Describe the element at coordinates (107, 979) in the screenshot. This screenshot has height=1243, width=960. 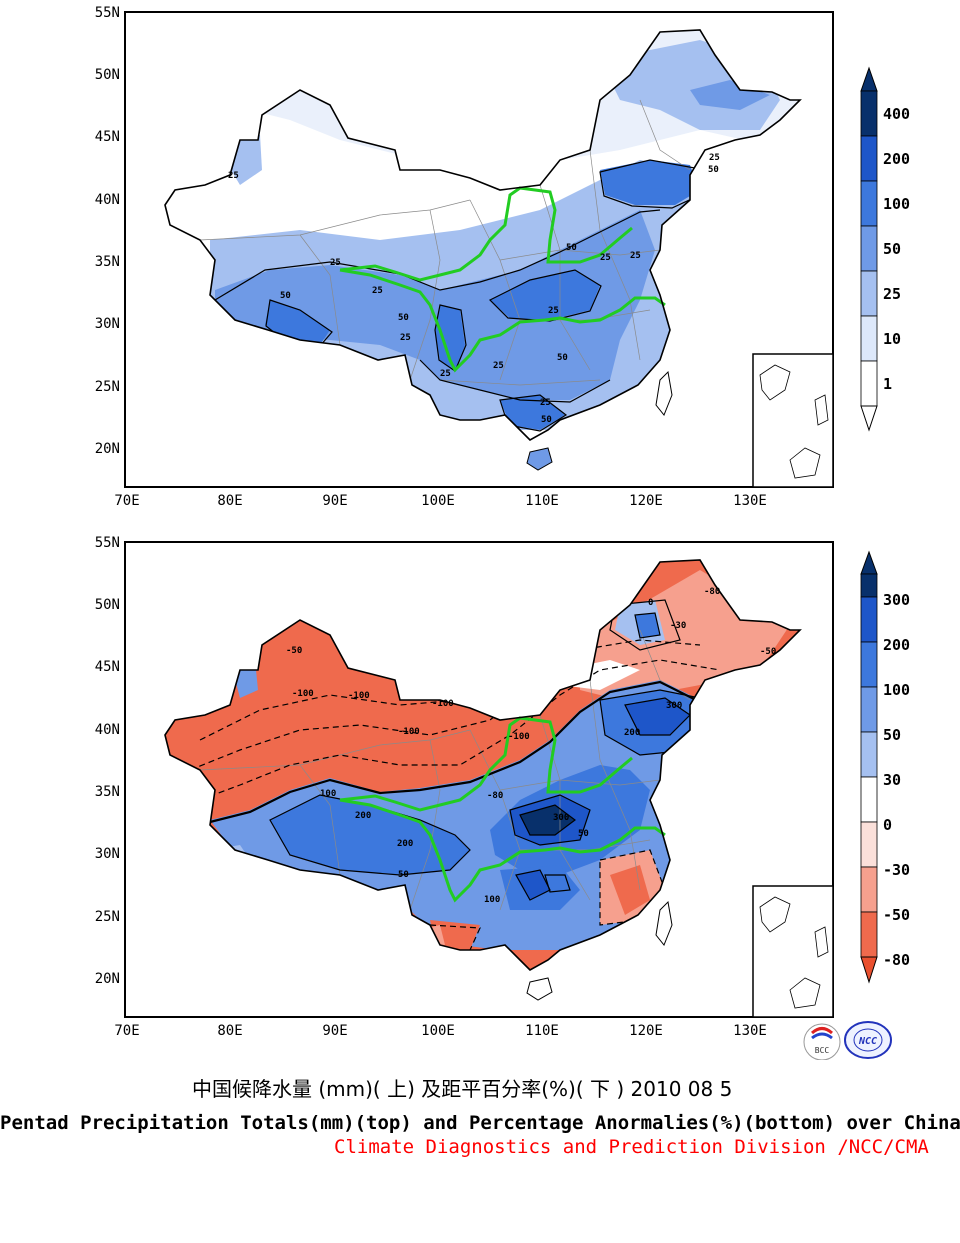
I see `bottom-lat-label: 20N` at that location.